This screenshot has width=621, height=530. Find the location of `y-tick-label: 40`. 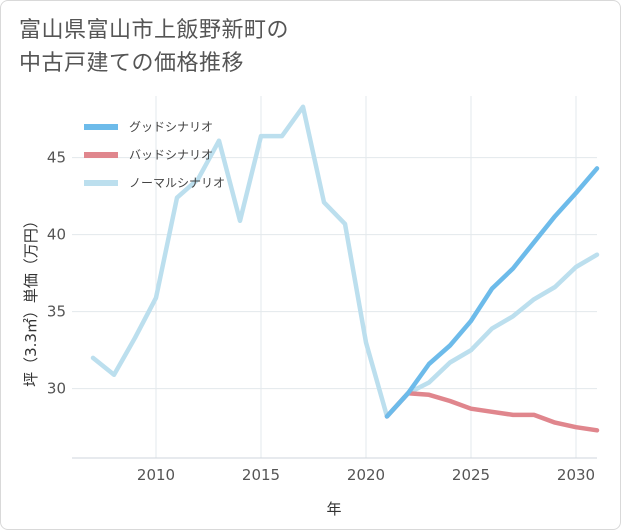

y-tick-label: 40 is located at coordinates (56, 235).